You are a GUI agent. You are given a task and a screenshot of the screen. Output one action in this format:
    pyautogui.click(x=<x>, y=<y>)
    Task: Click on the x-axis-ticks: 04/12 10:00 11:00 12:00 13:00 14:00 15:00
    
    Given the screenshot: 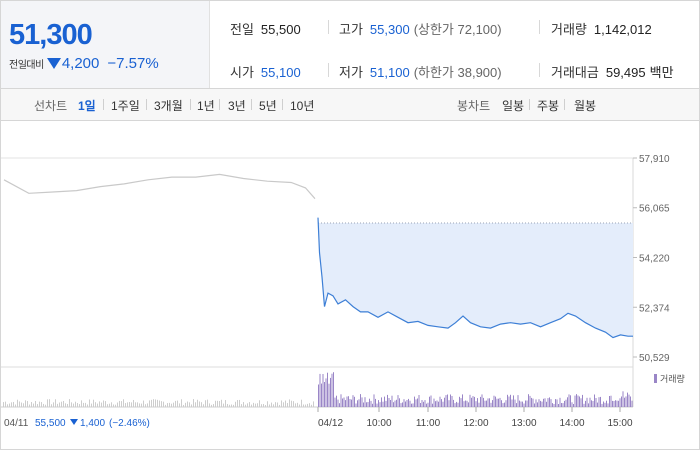 What is the action you would take?
    pyautogui.click(x=475, y=418)
    